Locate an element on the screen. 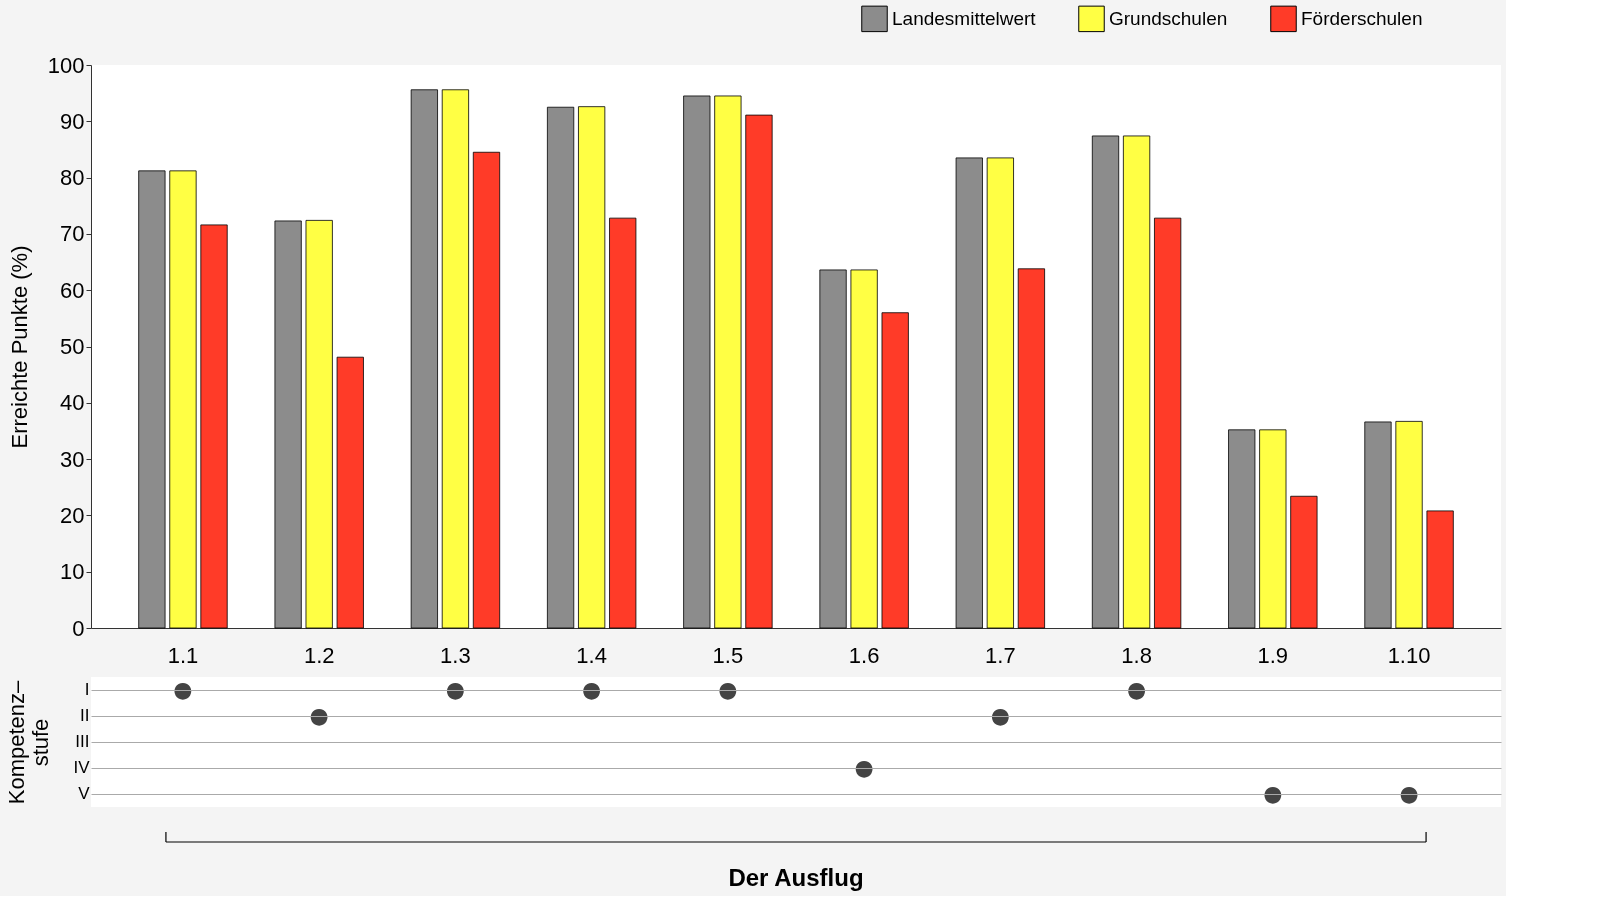  y-tick-label: 80 is located at coordinates (72, 178).